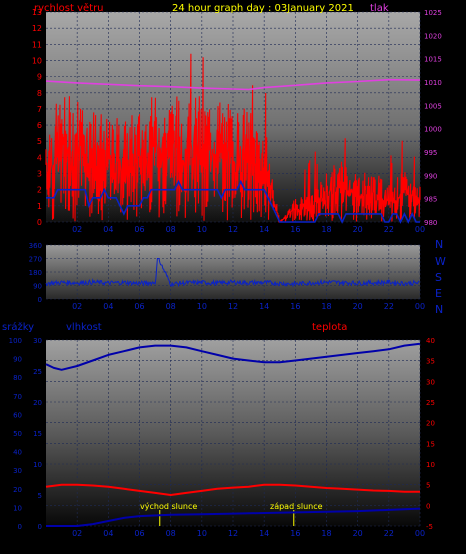 The image size is (466, 554). I want to click on top-xtick-14: 14, so click(264, 229).